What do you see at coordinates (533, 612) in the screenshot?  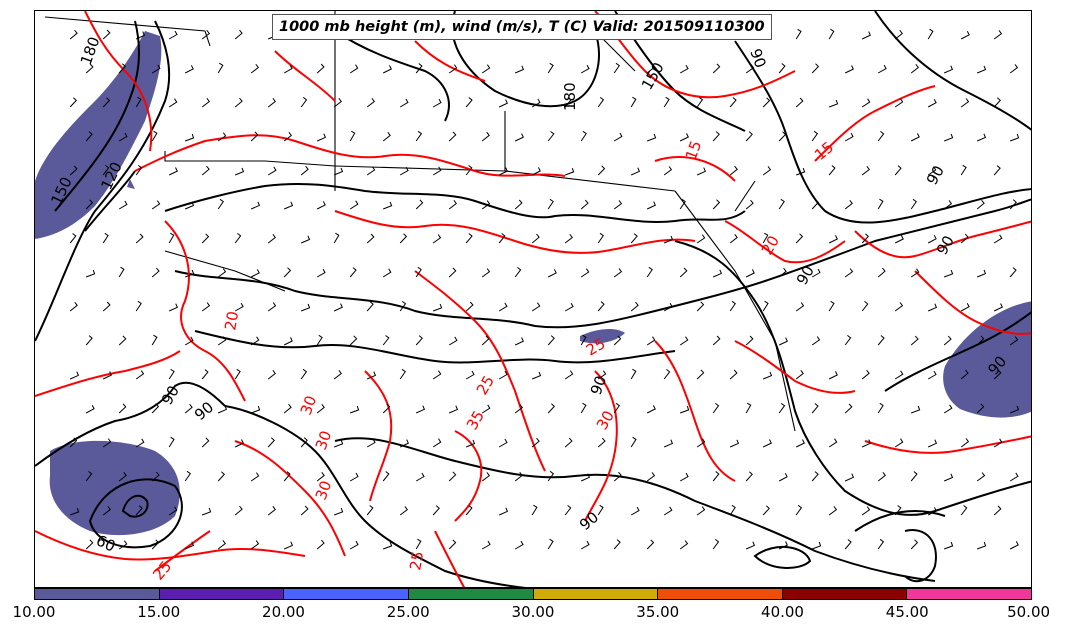 I see `colorbar-tick-label: 30.00` at bounding box center [533, 612].